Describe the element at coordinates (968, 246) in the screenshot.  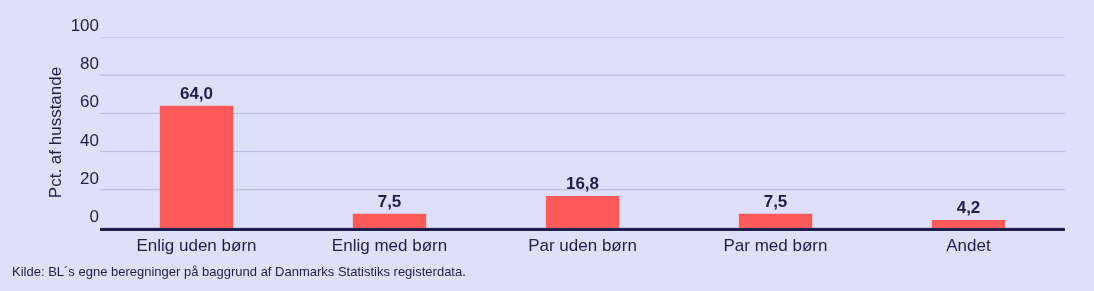
I see `x-tick-label: Andet` at that location.